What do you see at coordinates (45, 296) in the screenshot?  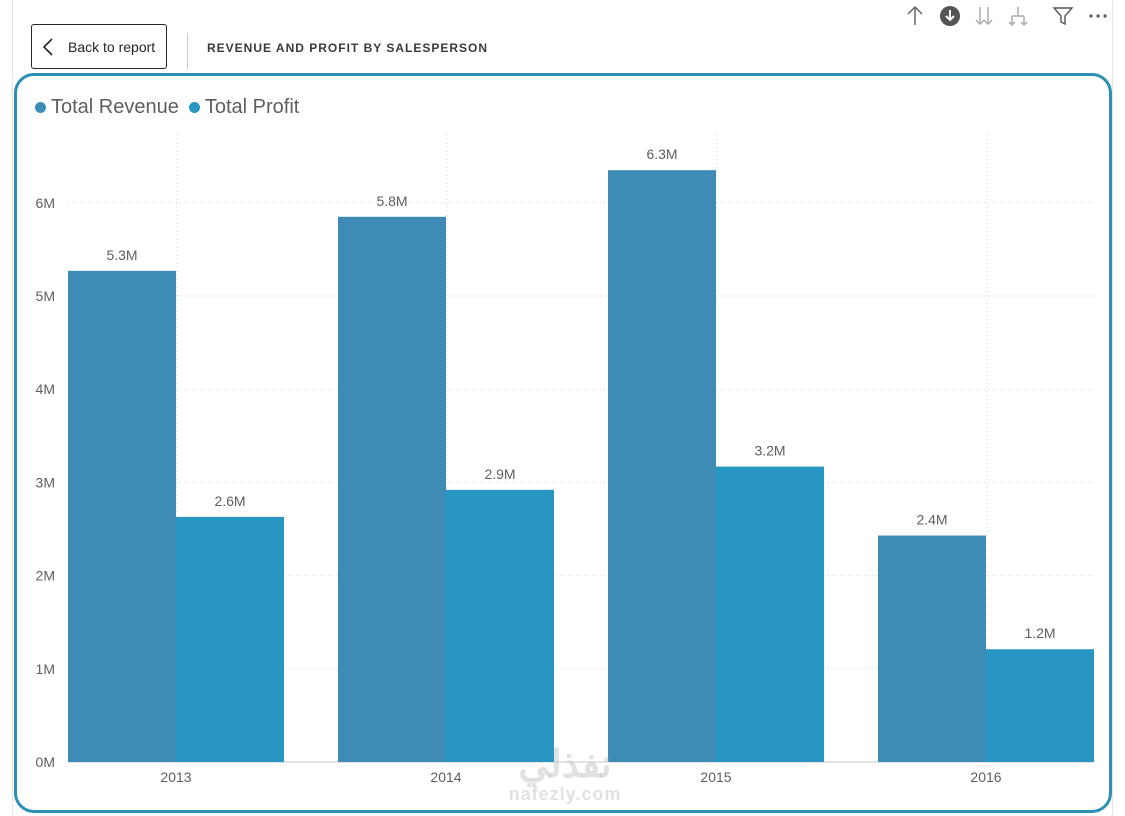 I see `y-tick-label: 5M` at bounding box center [45, 296].